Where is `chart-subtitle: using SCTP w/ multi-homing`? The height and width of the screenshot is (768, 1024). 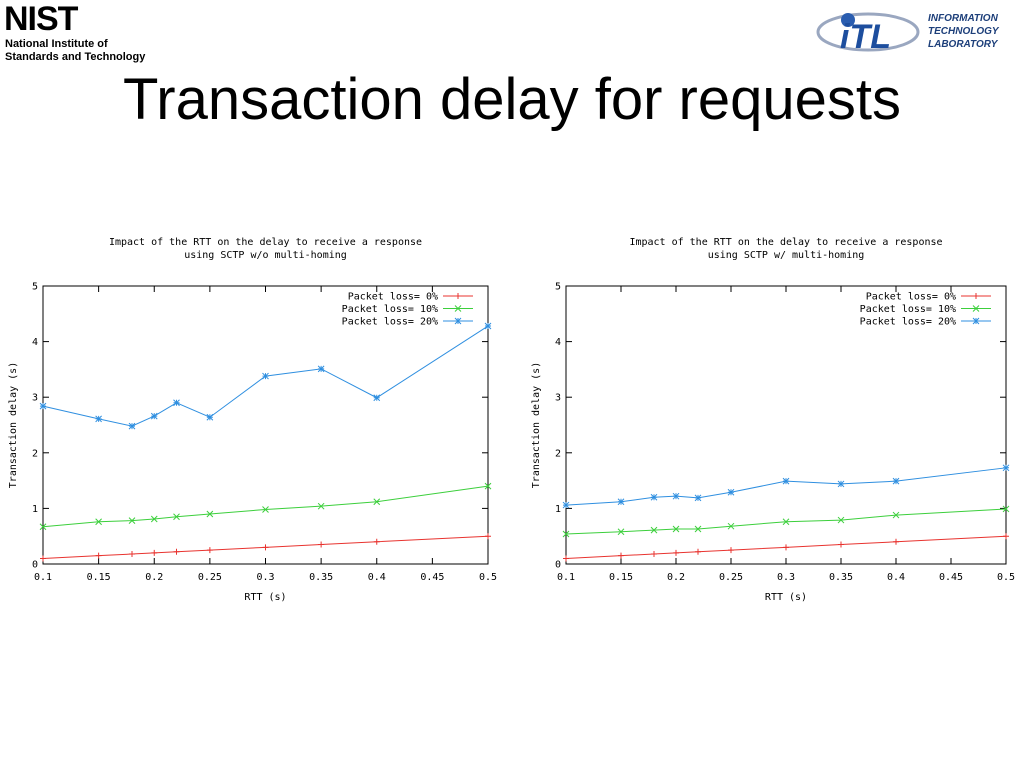 chart-subtitle: using SCTP w/ multi-homing is located at coordinates (786, 255).